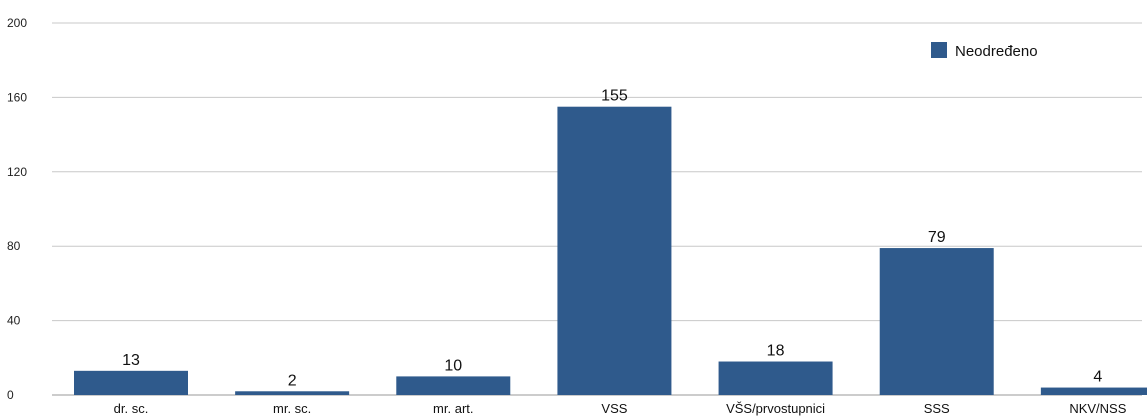  What do you see at coordinates (453, 365) in the screenshot?
I see `data-label: 10` at bounding box center [453, 365].